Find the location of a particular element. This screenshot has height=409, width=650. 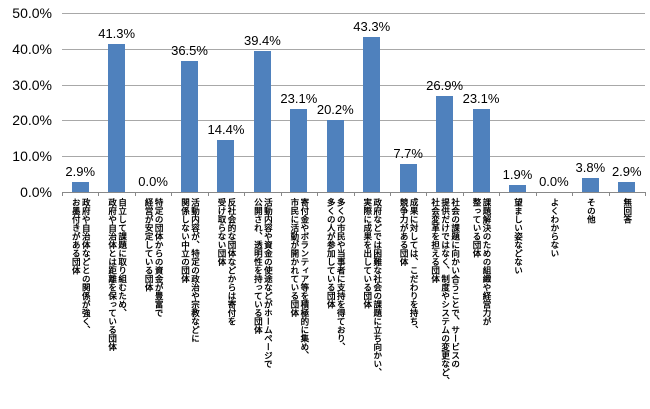

y-tick-label: 0.0% is located at coordinates (36, 192).